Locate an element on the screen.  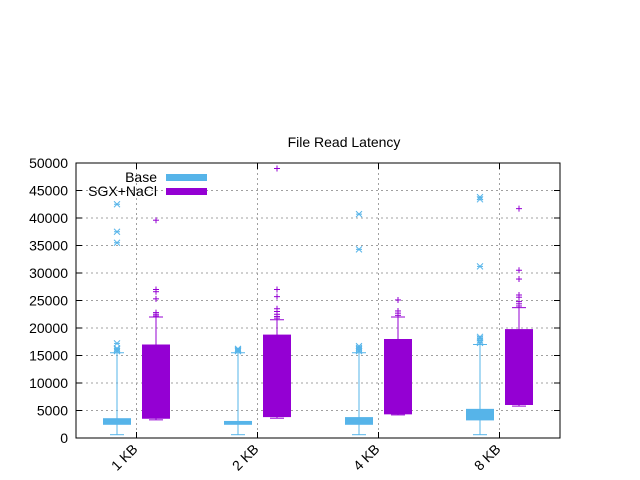
y-tick-label: 35000 is located at coordinates (48, 246).